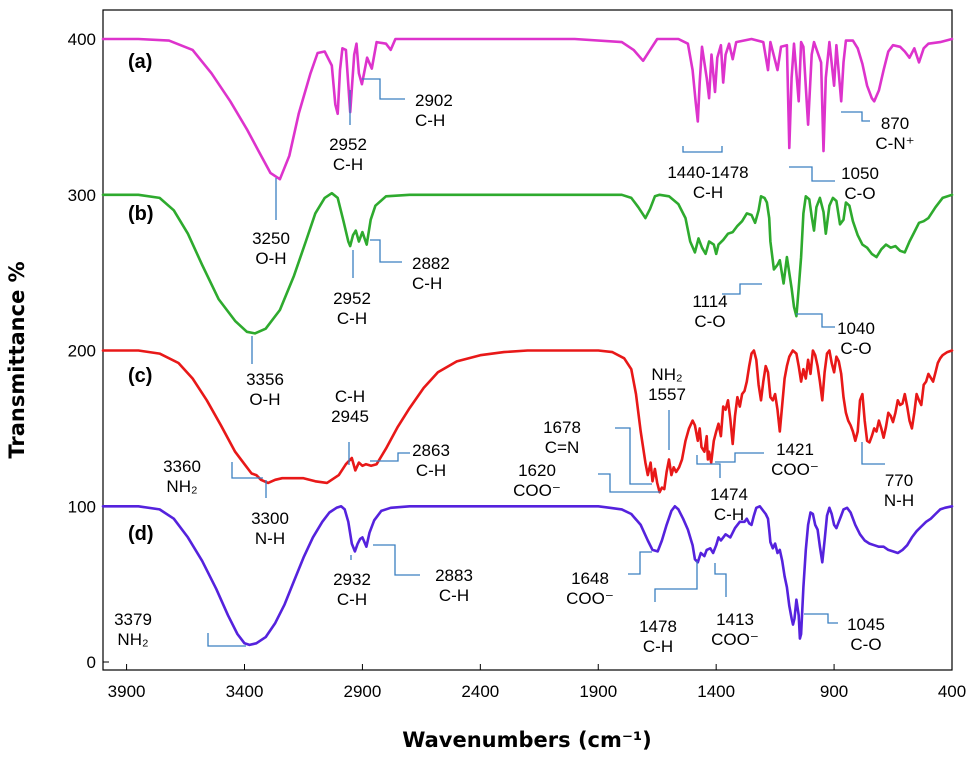 The width and height of the screenshot is (975, 760). I want to click on peak-annotation: 1648 COO⁻, so click(590, 588).